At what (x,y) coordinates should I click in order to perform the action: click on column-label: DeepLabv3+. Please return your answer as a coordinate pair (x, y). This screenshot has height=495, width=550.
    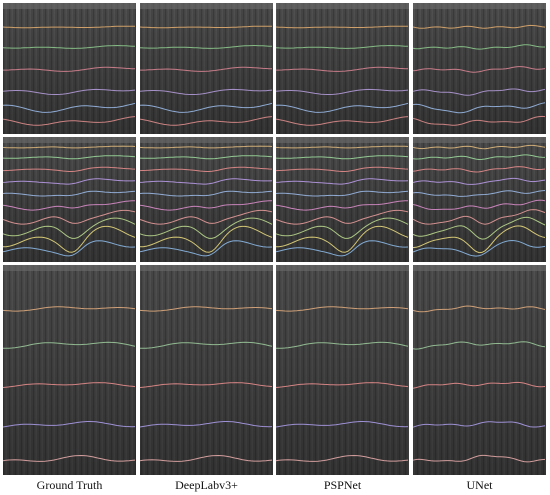
    Looking at the image, I should click on (206, 485).